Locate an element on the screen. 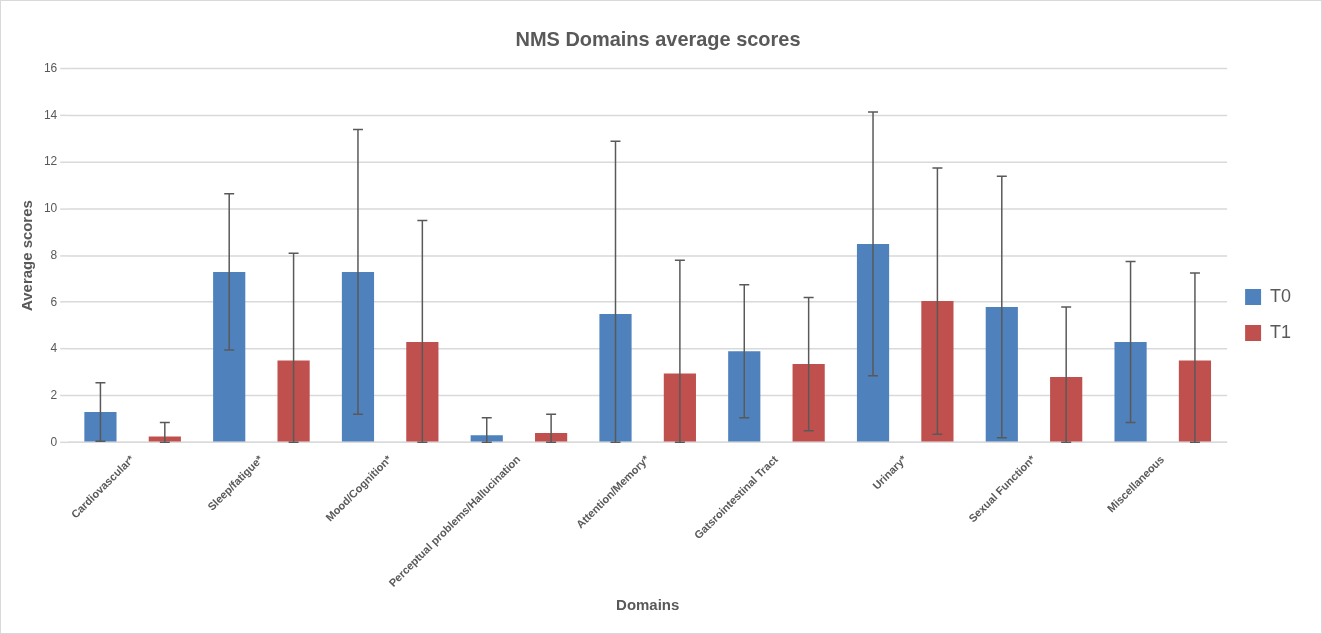 The image size is (1322, 634). y-tick-label: 8 is located at coordinates (54, 254).